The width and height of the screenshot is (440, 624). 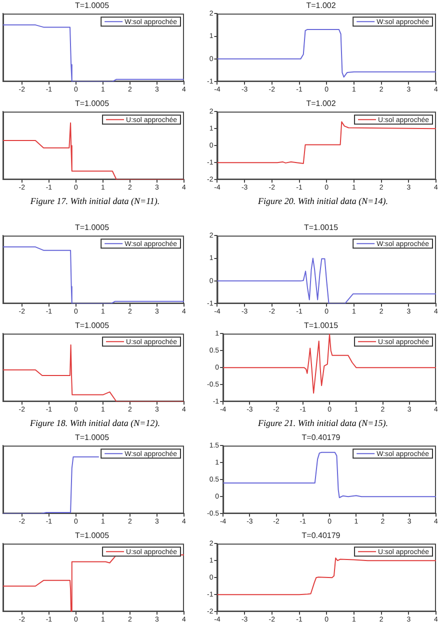 I want to click on caption: Figure 20. With initial data (N=14)., so click(x=323, y=201).